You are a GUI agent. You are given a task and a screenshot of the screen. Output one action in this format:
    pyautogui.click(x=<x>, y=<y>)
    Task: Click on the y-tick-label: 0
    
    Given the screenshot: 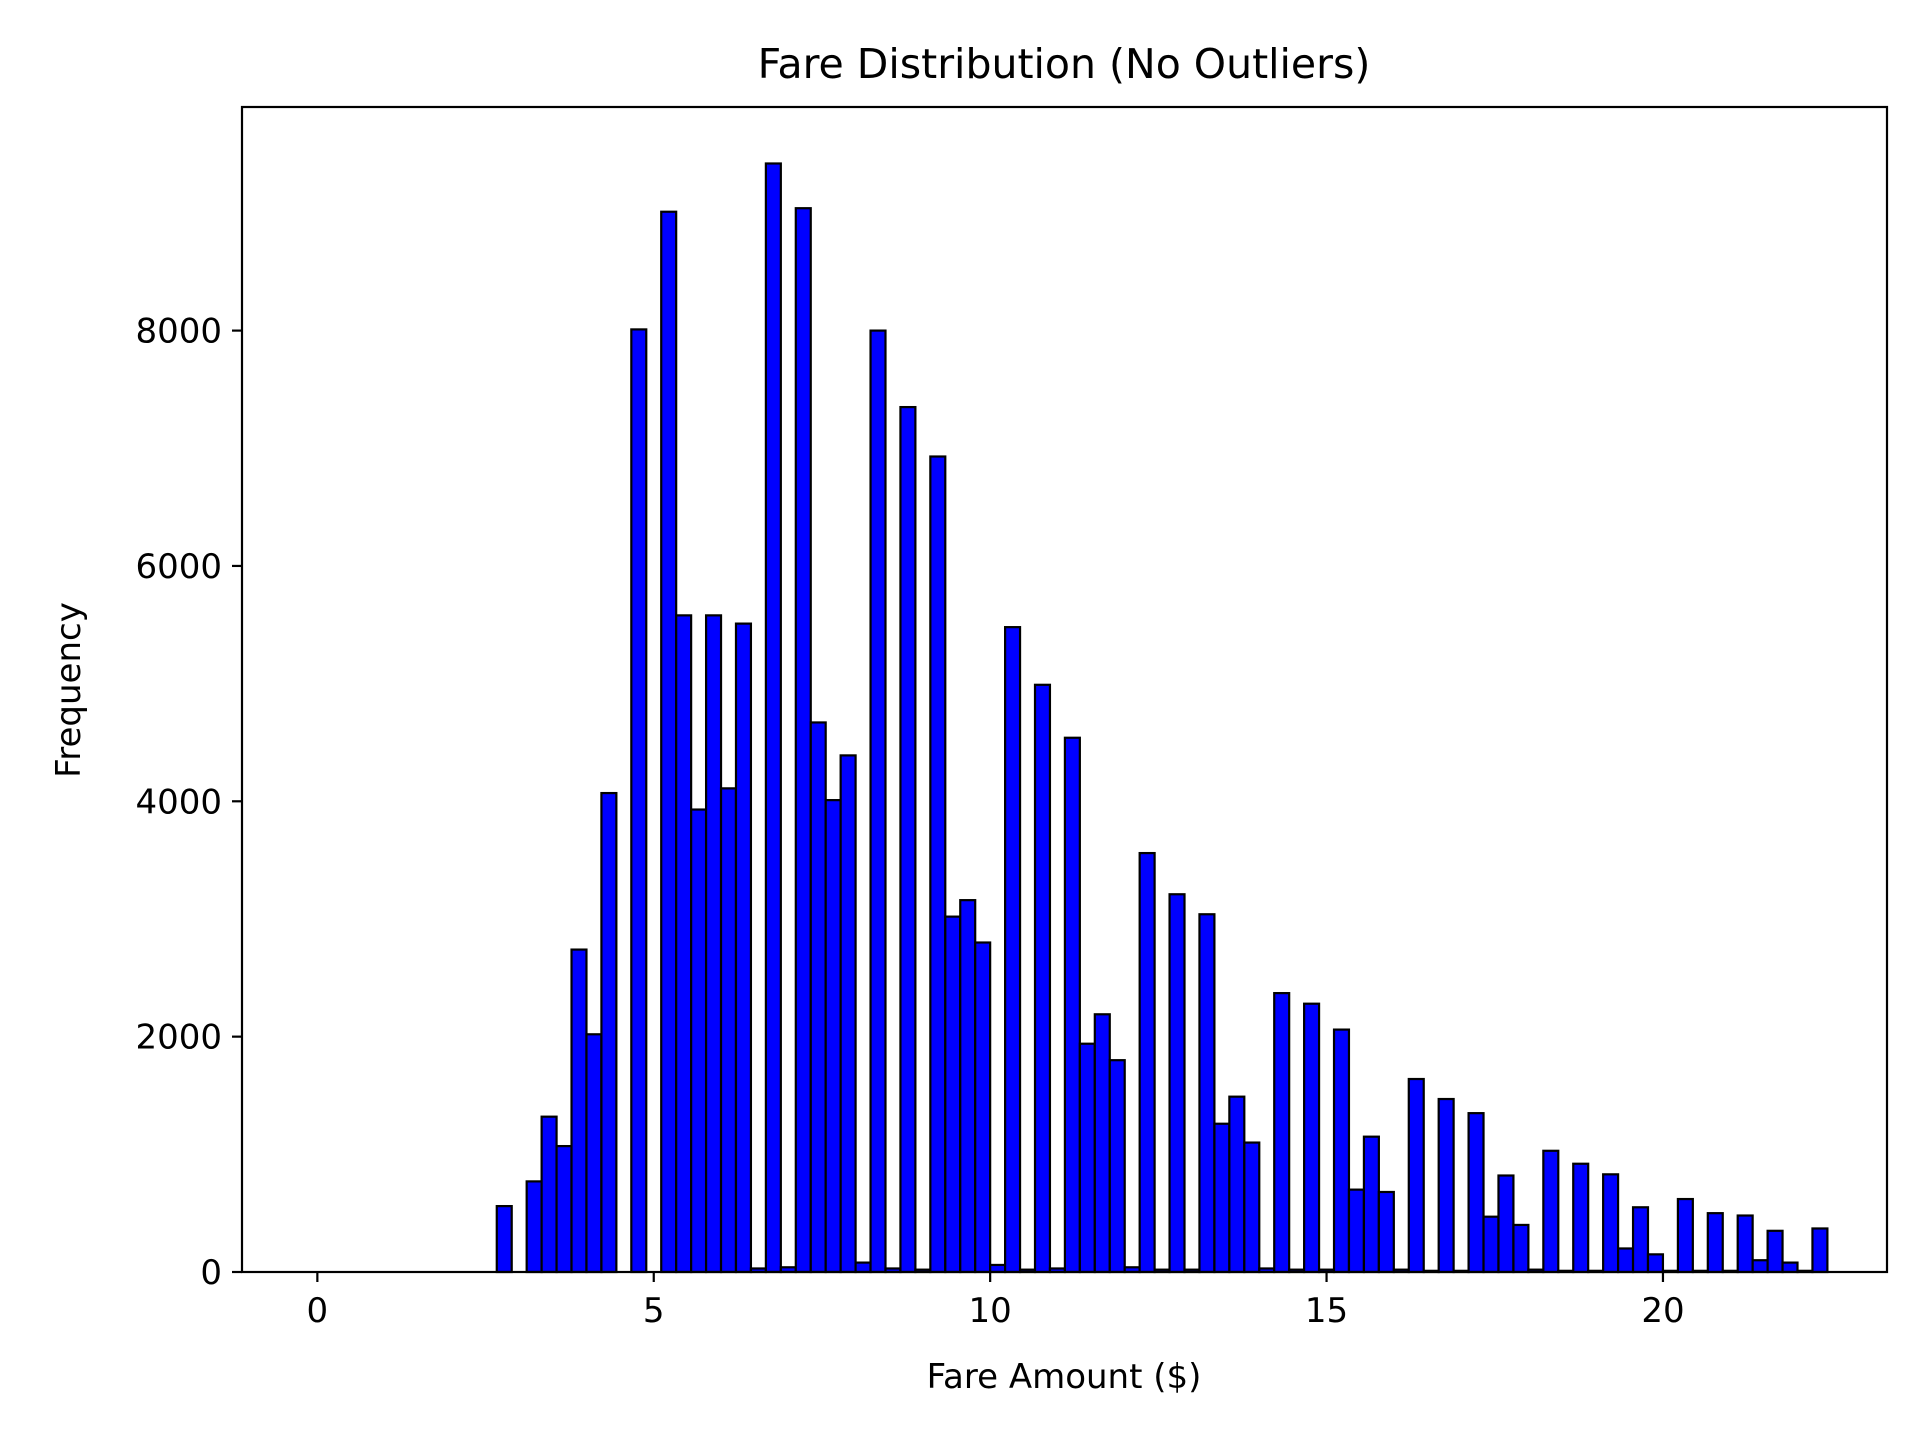 What is the action you would take?
    pyautogui.click(x=211, y=1273)
    